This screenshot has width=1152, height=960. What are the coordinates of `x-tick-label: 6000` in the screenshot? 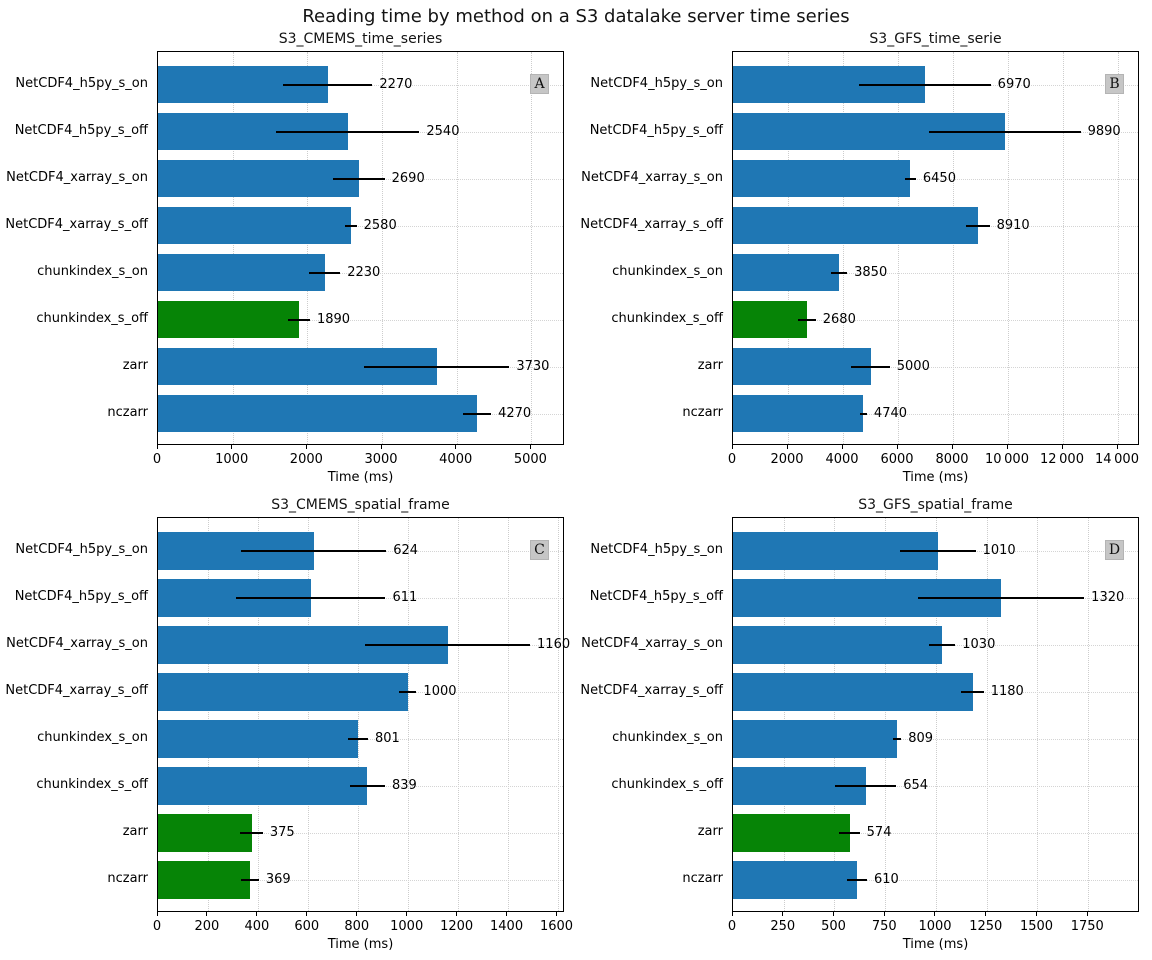 It's located at (897, 459).